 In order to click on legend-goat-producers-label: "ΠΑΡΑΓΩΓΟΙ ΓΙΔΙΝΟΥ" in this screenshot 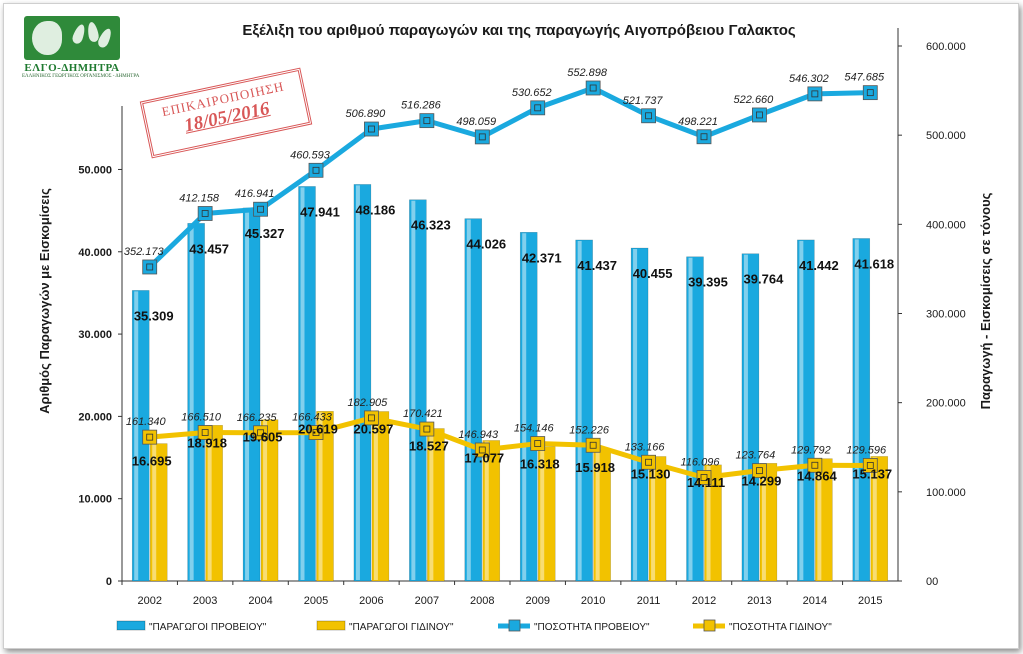, I will do `click(401, 627)`.